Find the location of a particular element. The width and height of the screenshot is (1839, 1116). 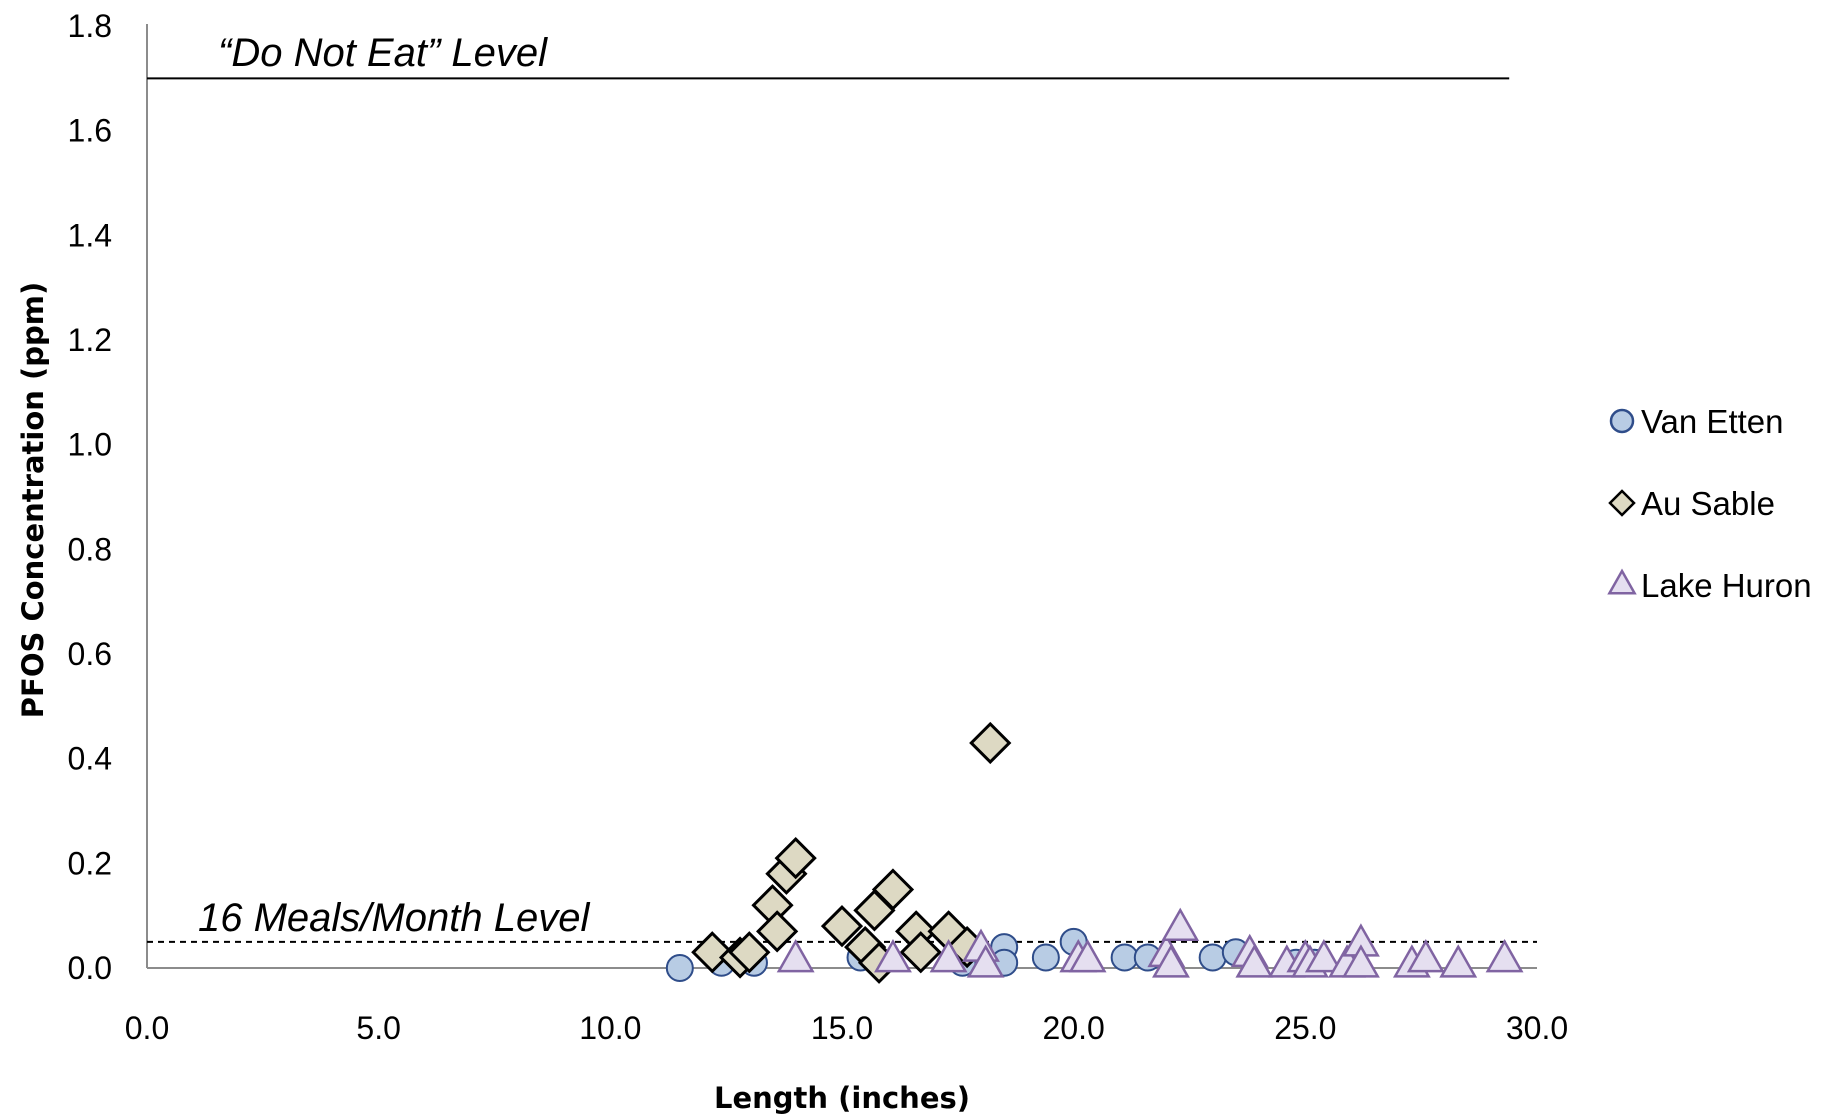

legend-marker-au-sable is located at coordinates (1622, 503).